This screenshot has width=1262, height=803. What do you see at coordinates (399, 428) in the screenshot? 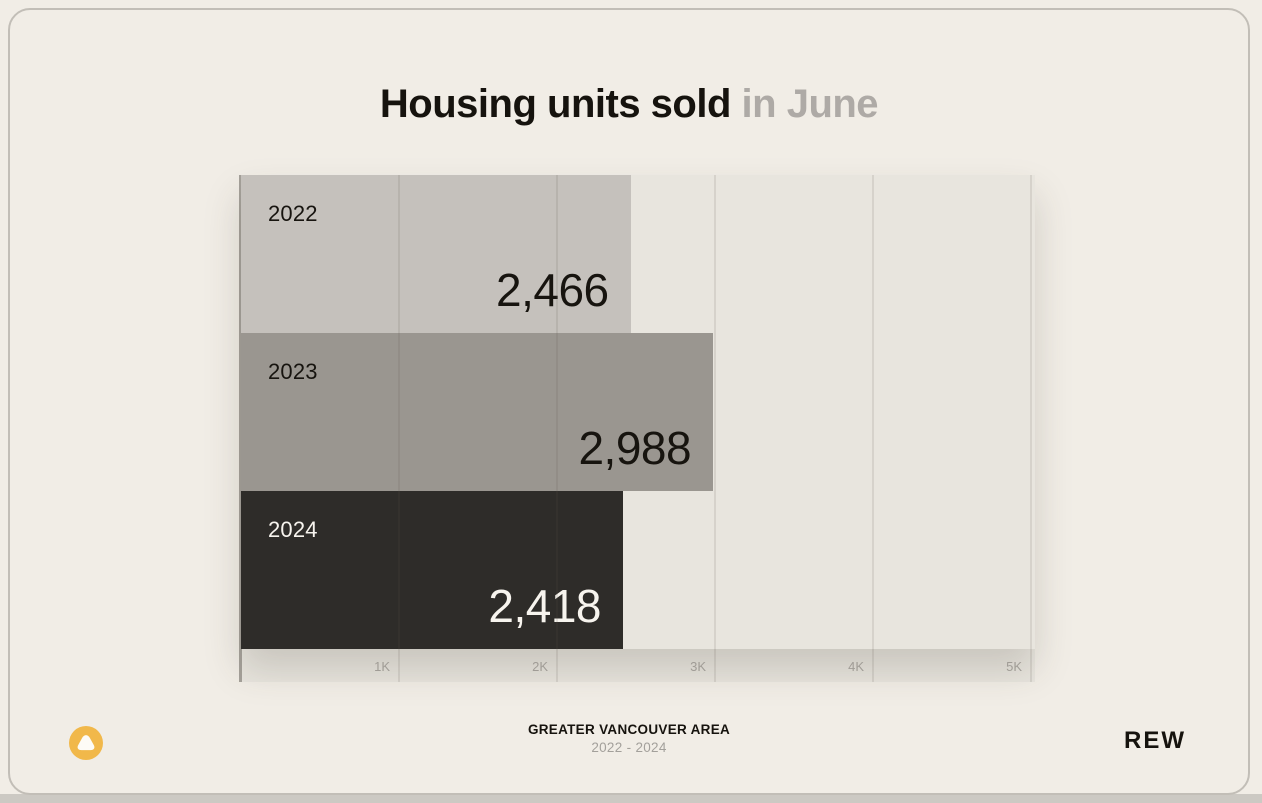
I see `gridline-1k` at bounding box center [399, 428].